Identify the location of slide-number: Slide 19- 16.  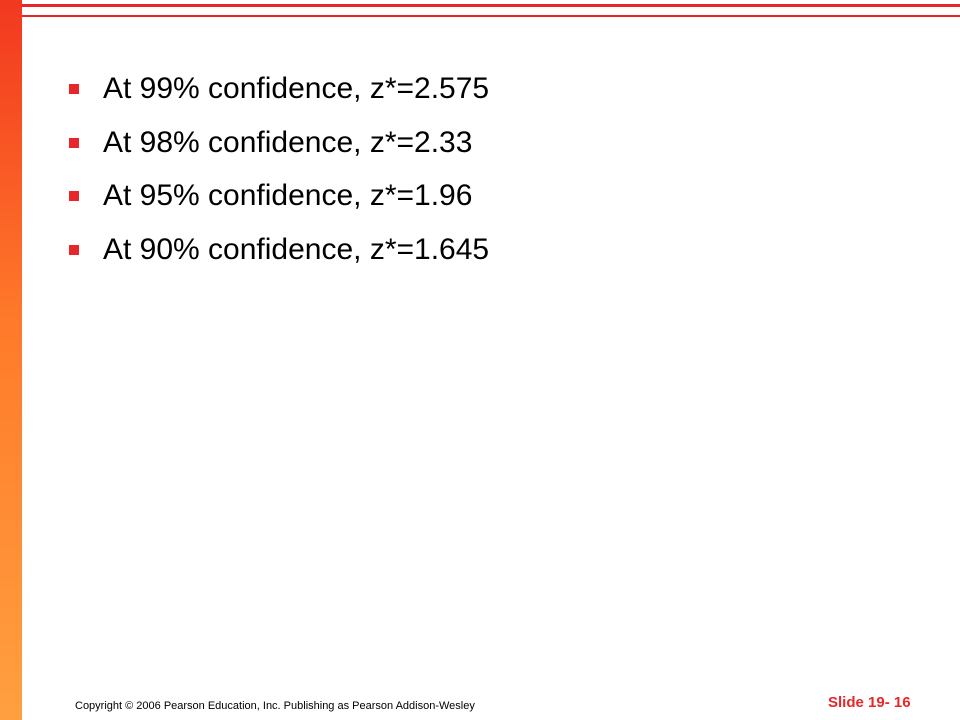
(869, 702).